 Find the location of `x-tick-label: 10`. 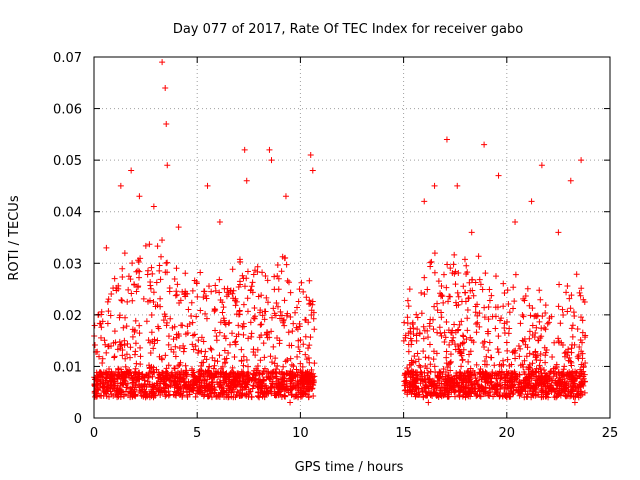

x-tick-label: 10 is located at coordinates (300, 433).